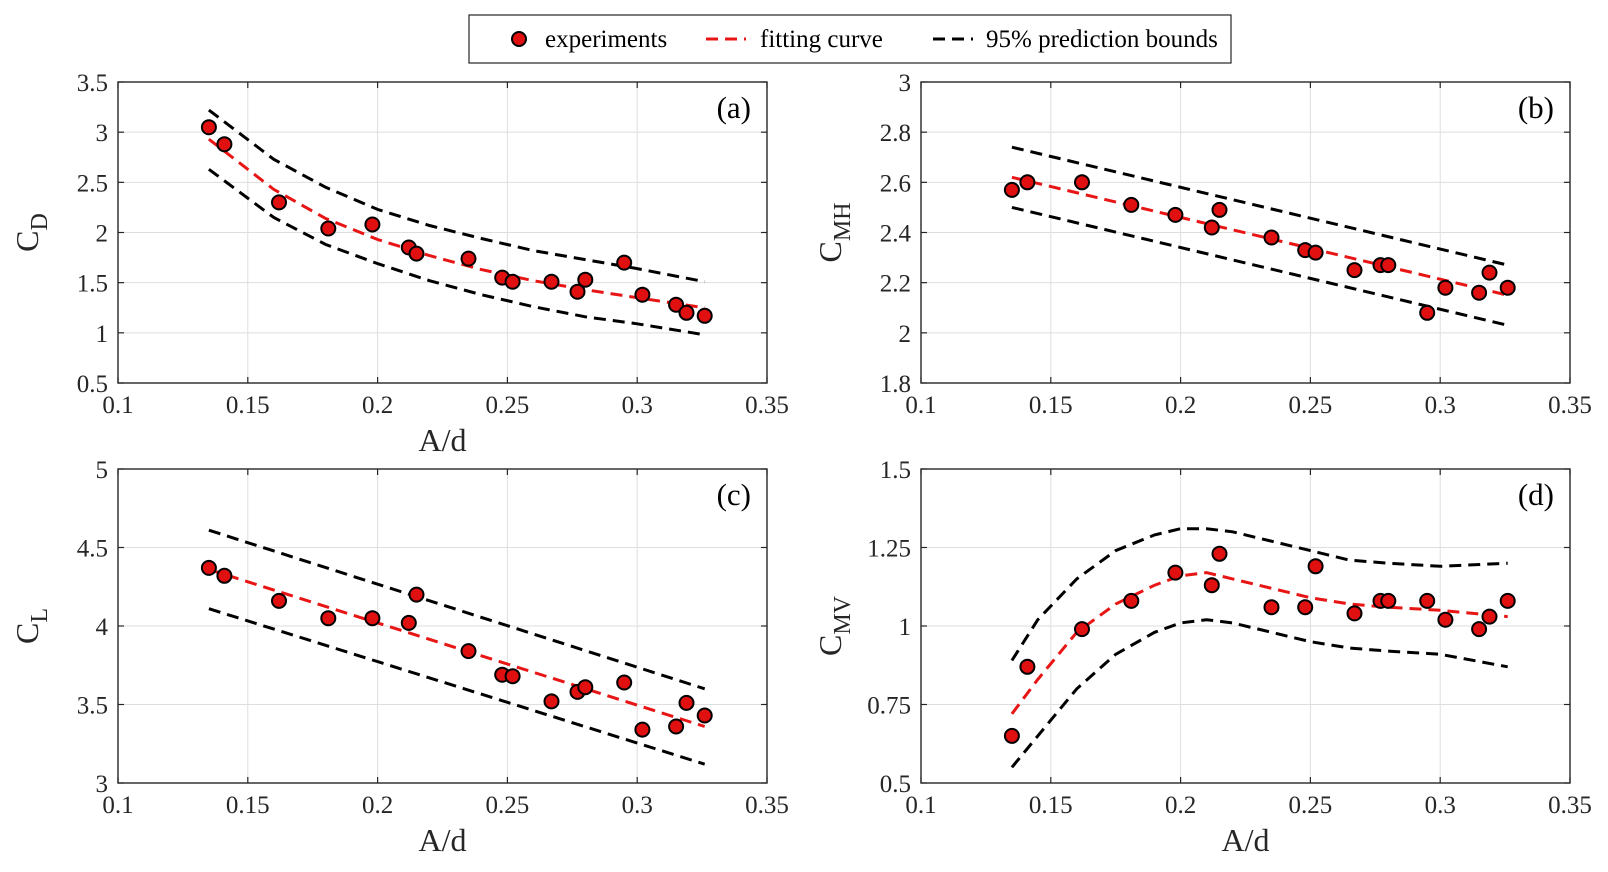 Image resolution: width=1608 pixels, height=872 pixels. Describe the element at coordinates (92, 706) in the screenshot. I see `y-tick-label: 3.5` at that location.